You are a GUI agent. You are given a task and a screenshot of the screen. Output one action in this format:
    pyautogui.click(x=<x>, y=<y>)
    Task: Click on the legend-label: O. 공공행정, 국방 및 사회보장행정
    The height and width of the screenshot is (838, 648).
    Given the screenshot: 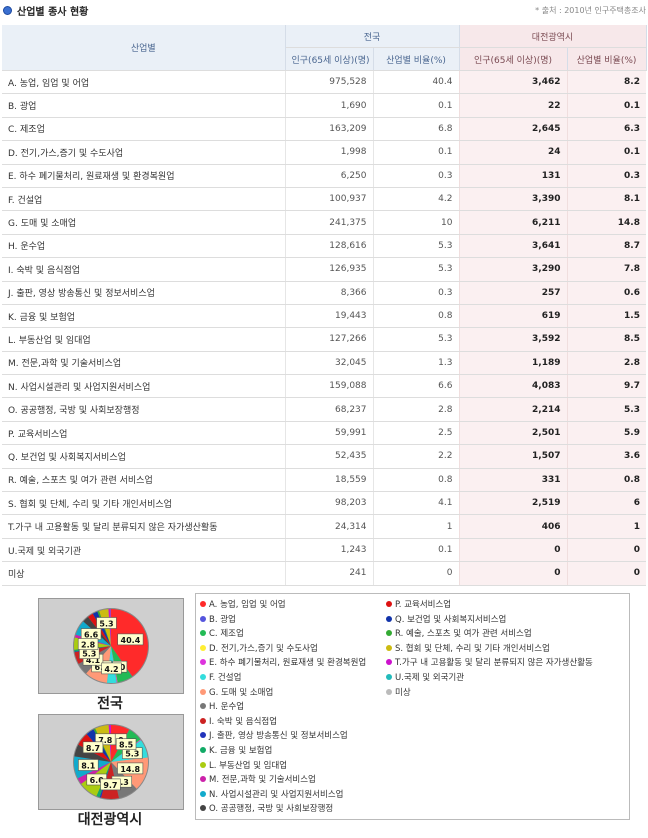 What is the action you would take?
    pyautogui.click(x=271, y=809)
    